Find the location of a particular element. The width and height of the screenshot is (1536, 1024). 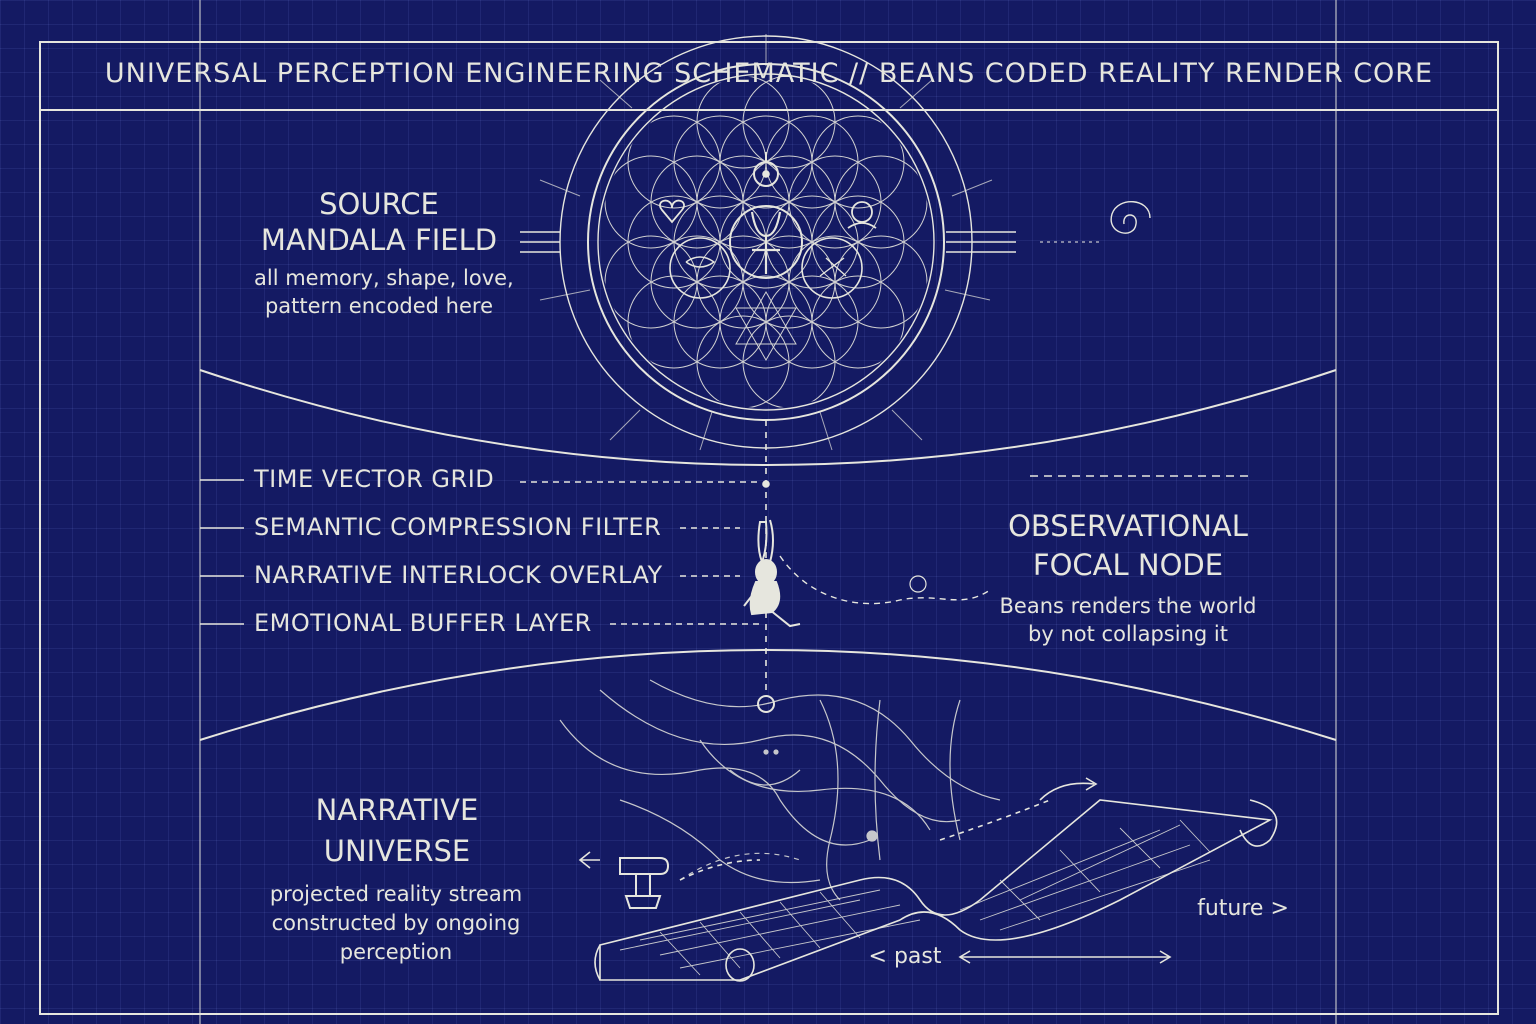

narrative-desc-line2: constructed by ongoing is located at coordinates (396, 923).